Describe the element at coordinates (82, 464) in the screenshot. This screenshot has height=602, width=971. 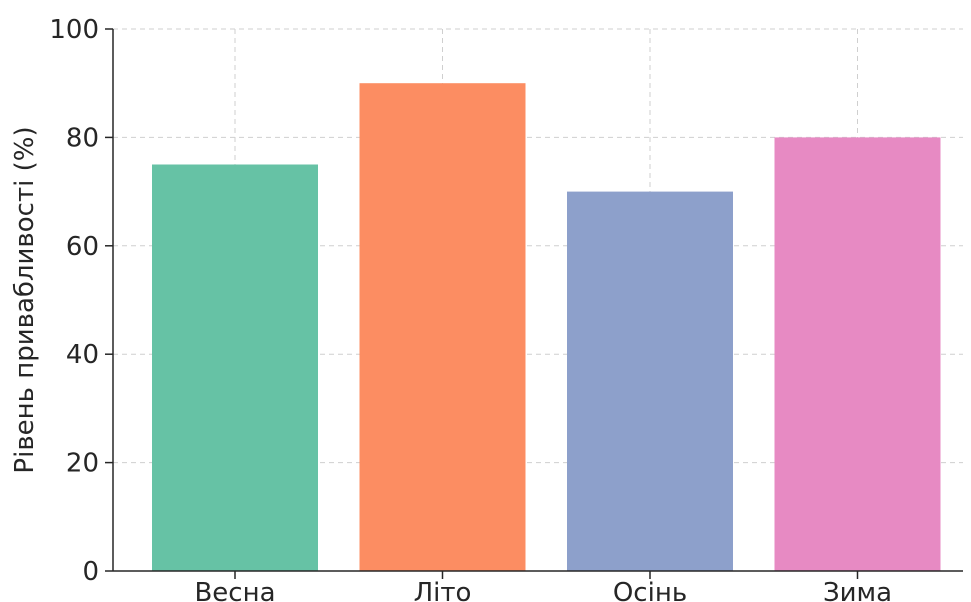
I see `y-tick-label: 20` at that location.